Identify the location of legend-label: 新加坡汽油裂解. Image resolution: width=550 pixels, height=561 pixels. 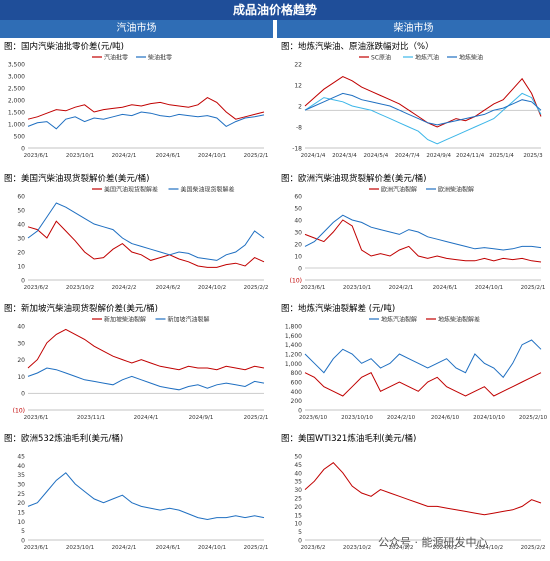
(189, 320).